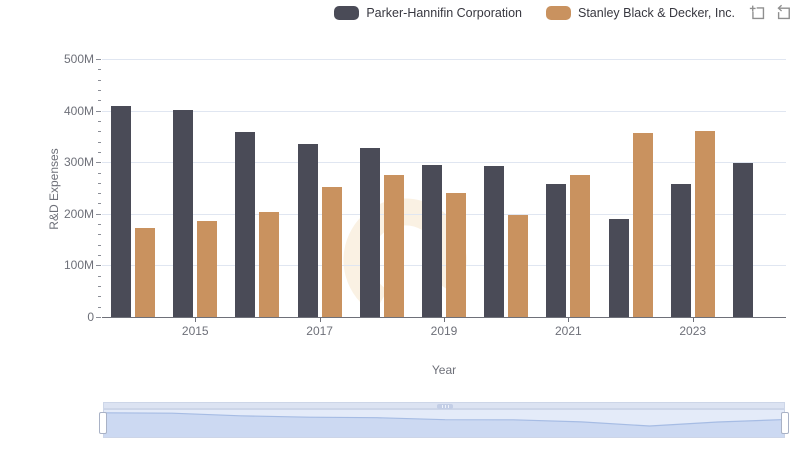 The width and height of the screenshot is (800, 461). What do you see at coordinates (307, 230) in the screenshot?
I see `bar-parker-2017` at bounding box center [307, 230].